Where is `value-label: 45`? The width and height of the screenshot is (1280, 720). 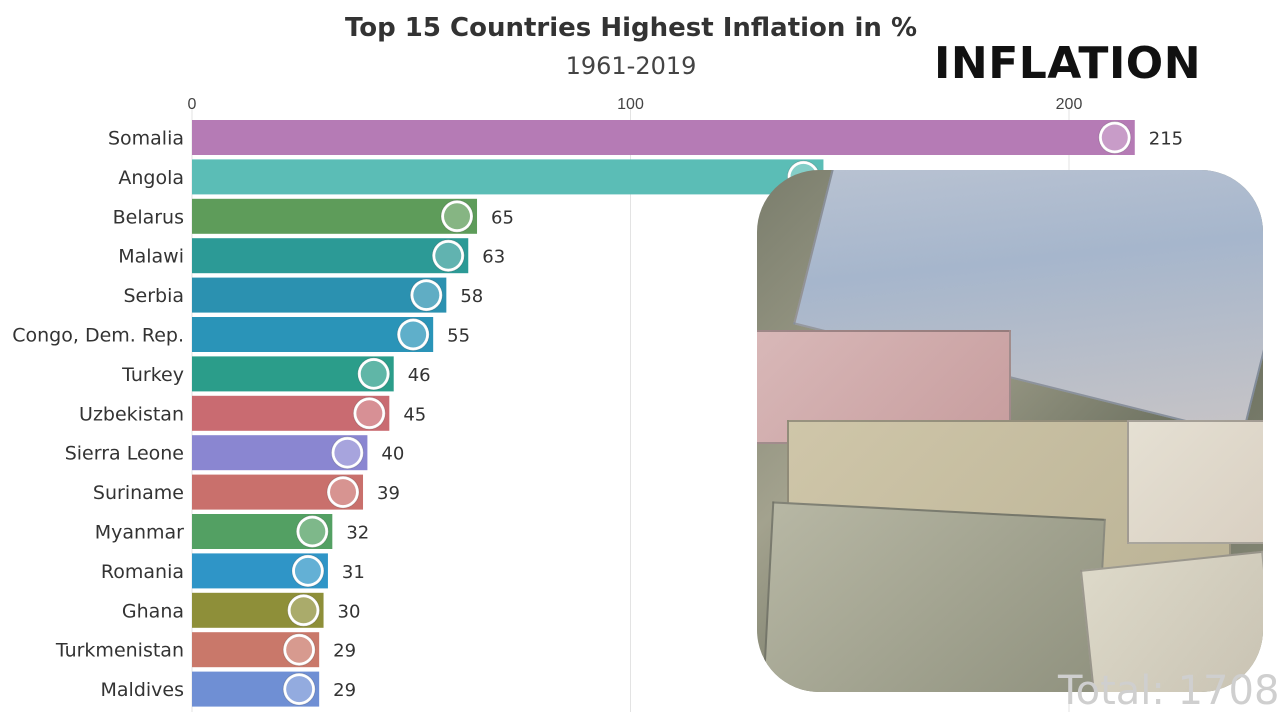
value-label: 45 is located at coordinates (414, 414).